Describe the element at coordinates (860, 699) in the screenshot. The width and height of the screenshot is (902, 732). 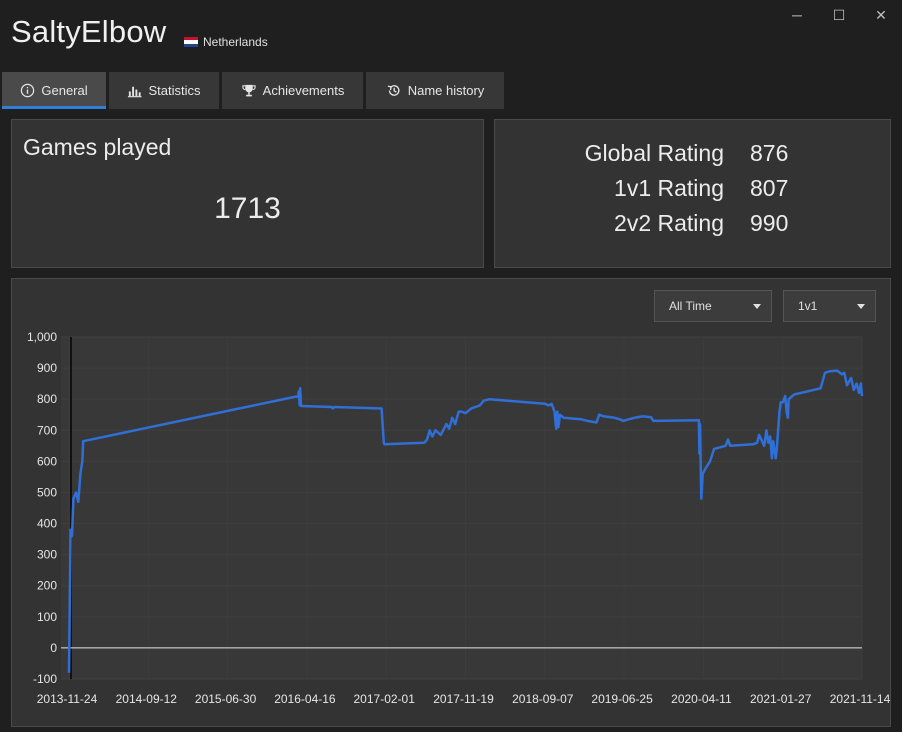
I see `x-tick-label: 2021-11-14` at that location.